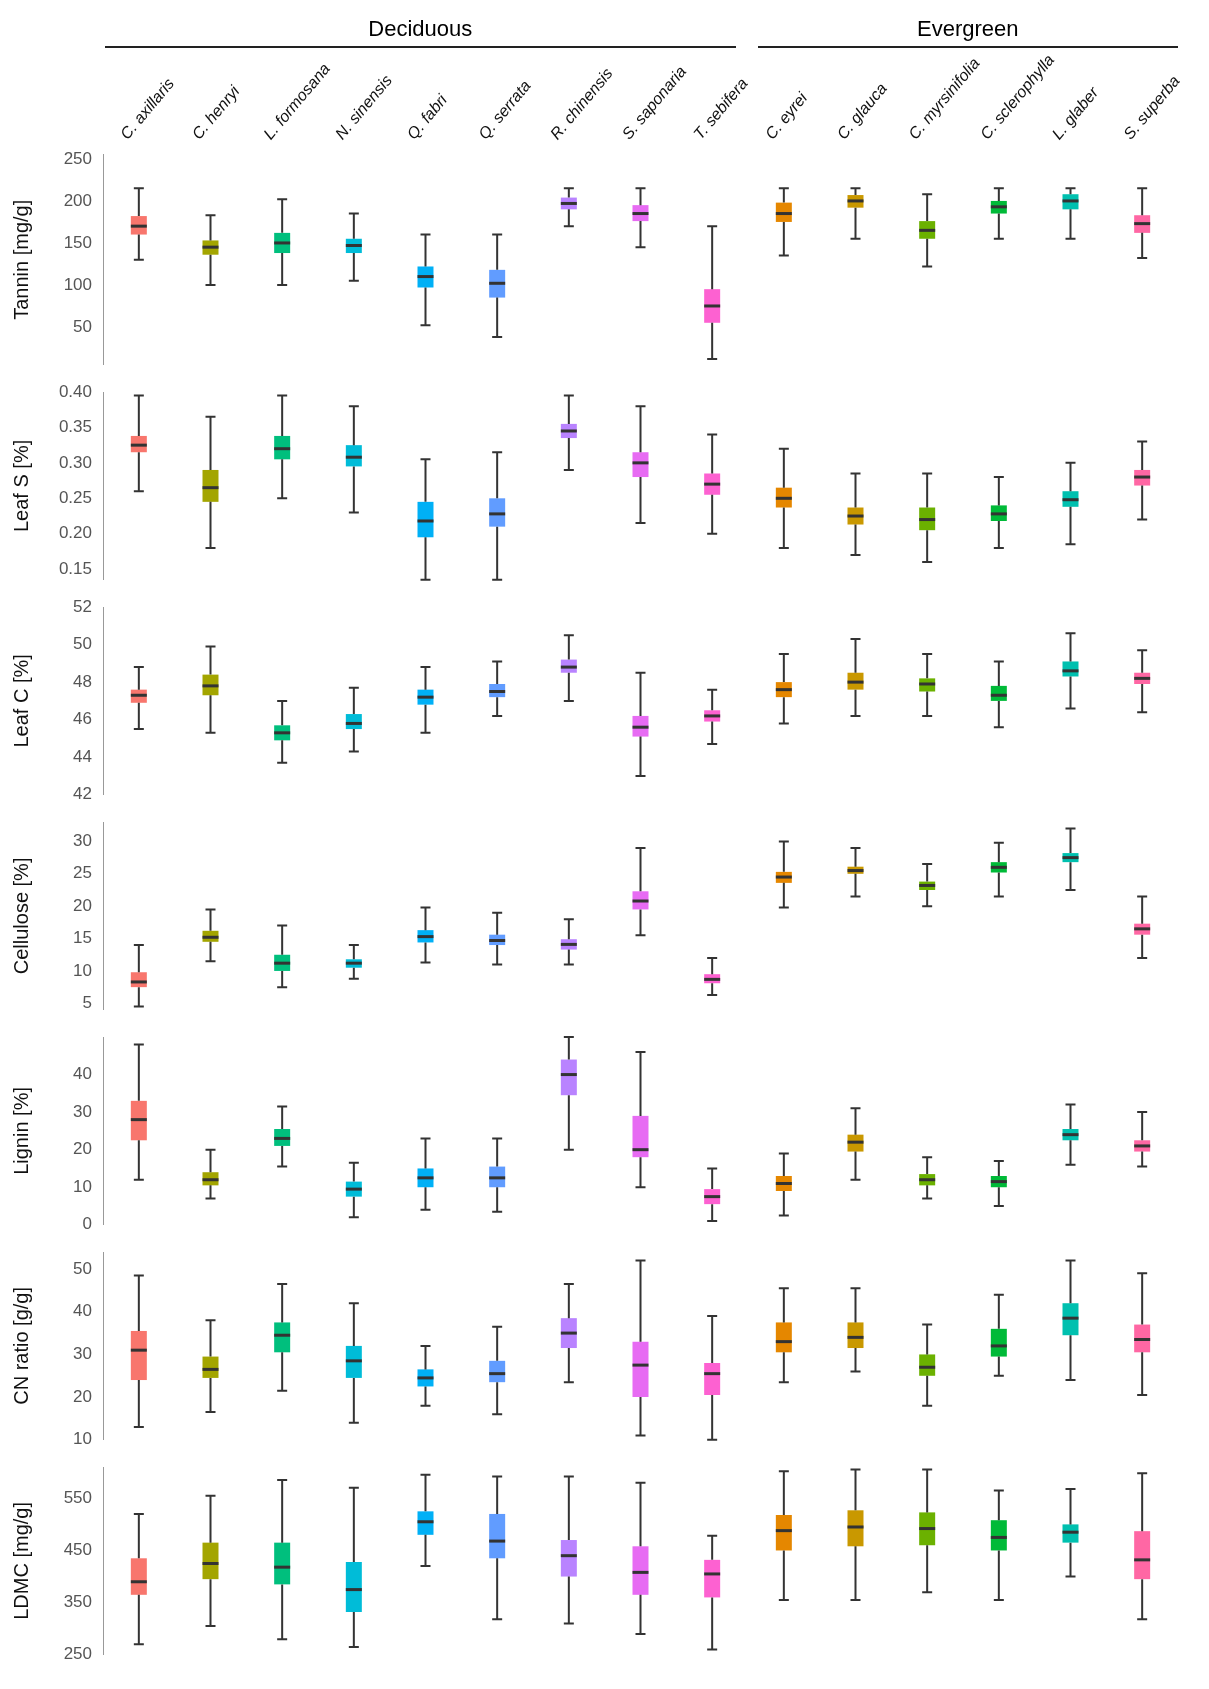  I want to click on y-tick-label: 48, so click(82, 681).